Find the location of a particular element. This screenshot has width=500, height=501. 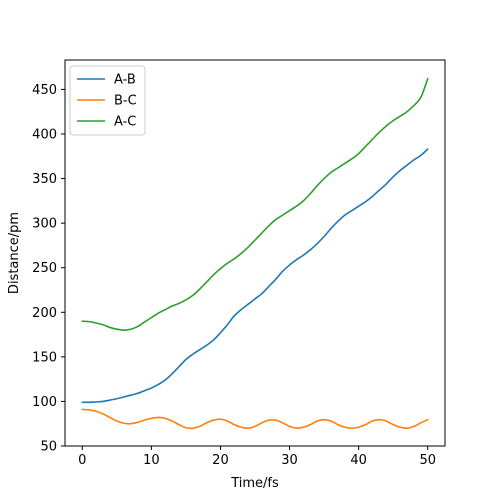

legend-label: B-C is located at coordinates (125, 101).